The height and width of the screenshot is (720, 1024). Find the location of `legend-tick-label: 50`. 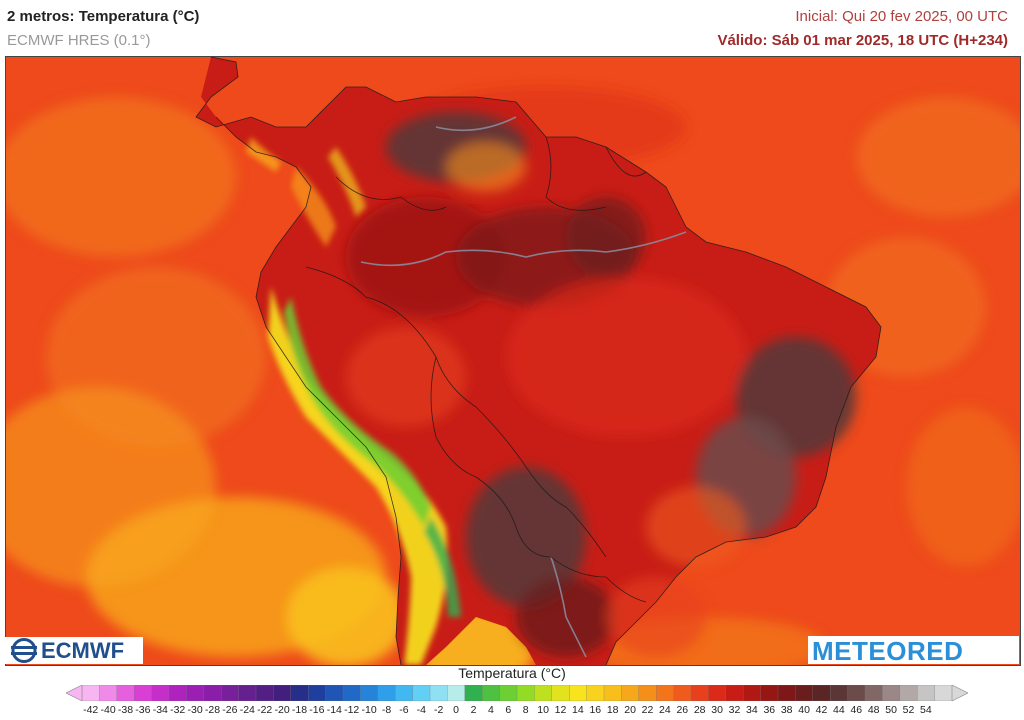

legend-tick-label: 50 is located at coordinates (891, 710).